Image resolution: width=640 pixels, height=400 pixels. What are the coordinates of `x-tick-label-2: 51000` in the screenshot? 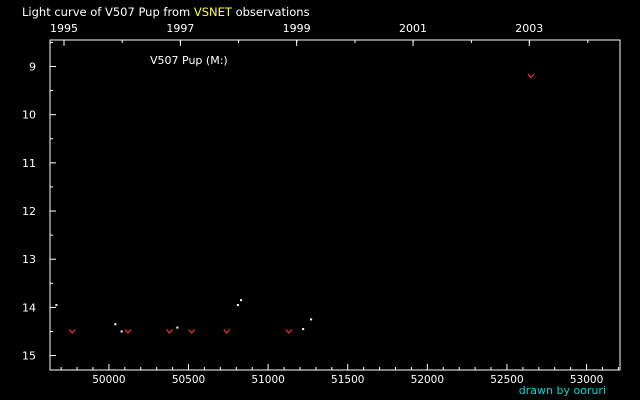 It's located at (267, 380).